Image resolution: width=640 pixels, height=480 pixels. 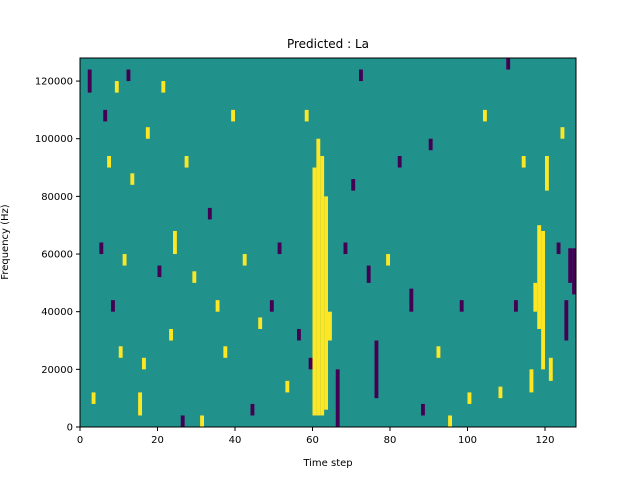 What do you see at coordinates (235, 440) in the screenshot?
I see `x-tick-label: 40` at bounding box center [235, 440].